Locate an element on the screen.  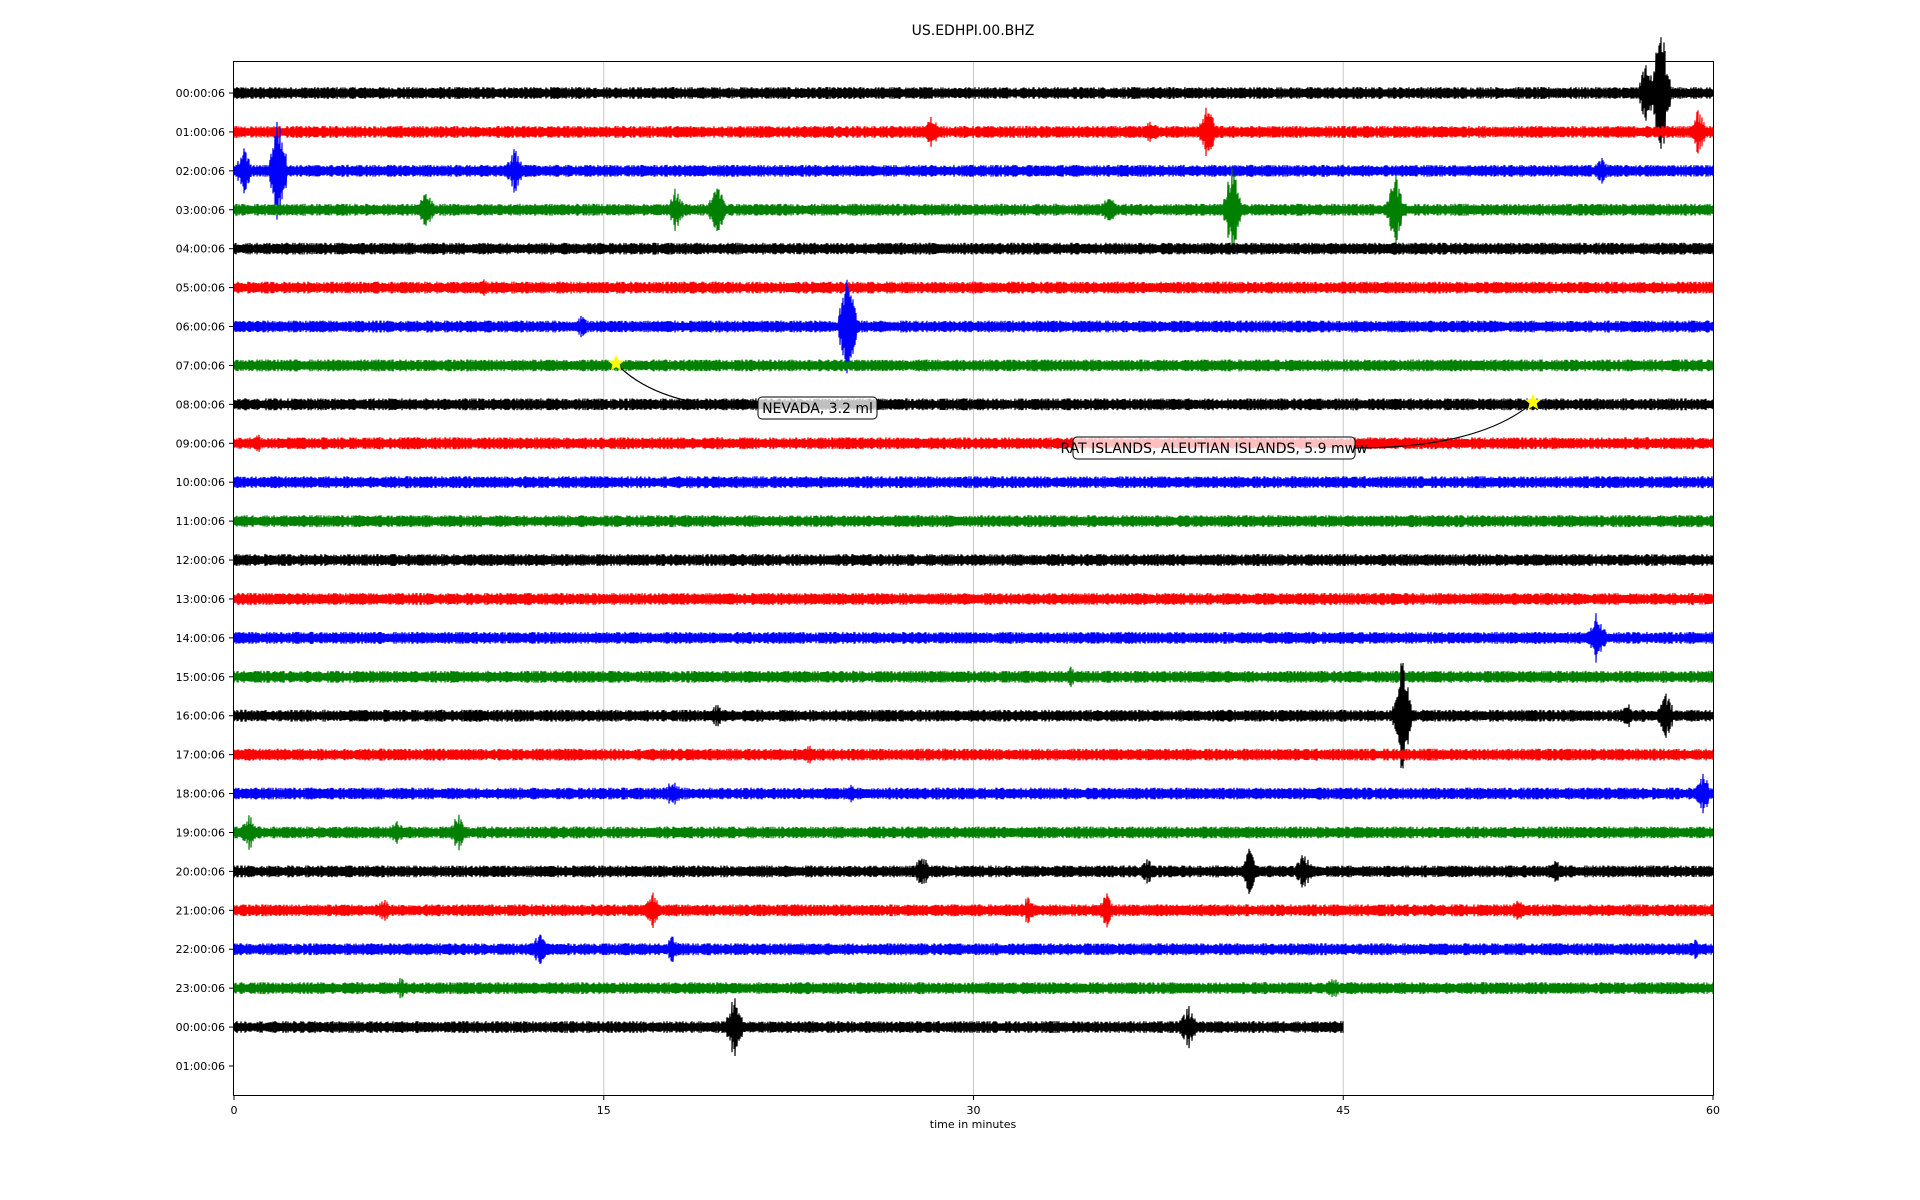
y-row-label: 21:00:06 is located at coordinates (200, 910).